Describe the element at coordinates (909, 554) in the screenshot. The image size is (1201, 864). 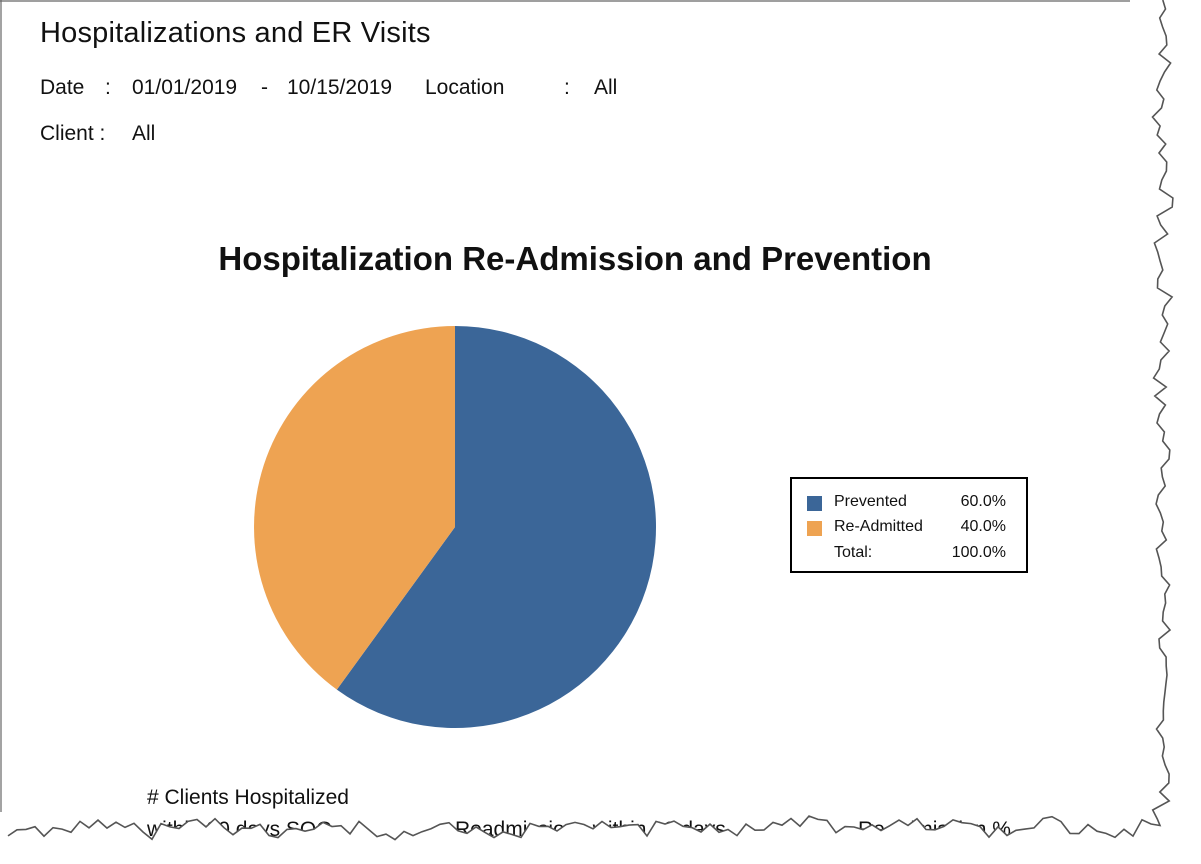
I see `legend-total-row: Total: 100.0%` at that location.